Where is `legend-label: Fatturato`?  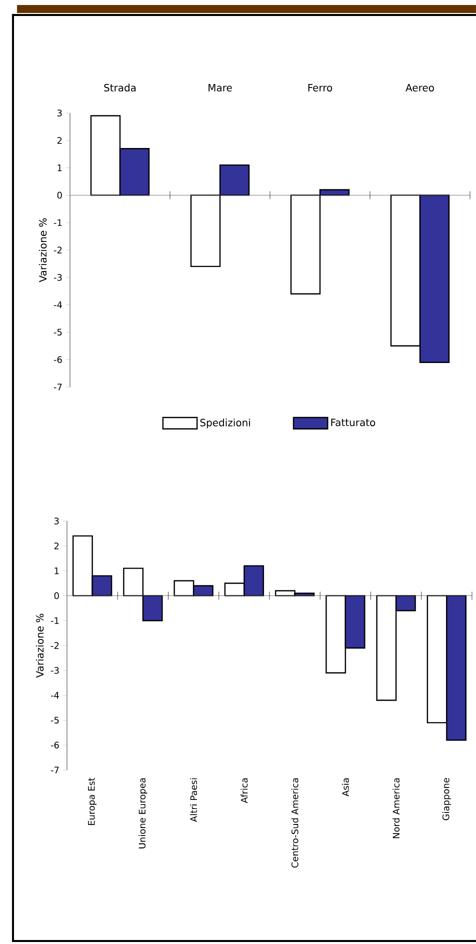
legend-label: Fatturato is located at coordinates (353, 422).